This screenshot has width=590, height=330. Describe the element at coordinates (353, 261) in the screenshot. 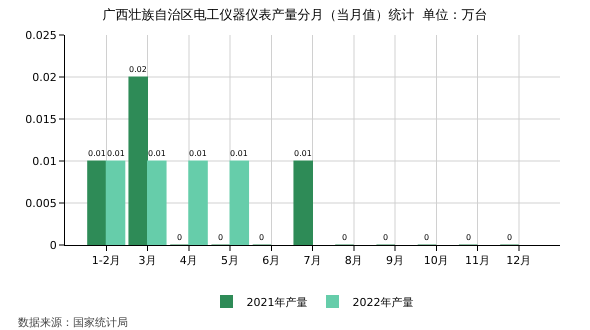

I see `x-tick-label: 8月` at that location.